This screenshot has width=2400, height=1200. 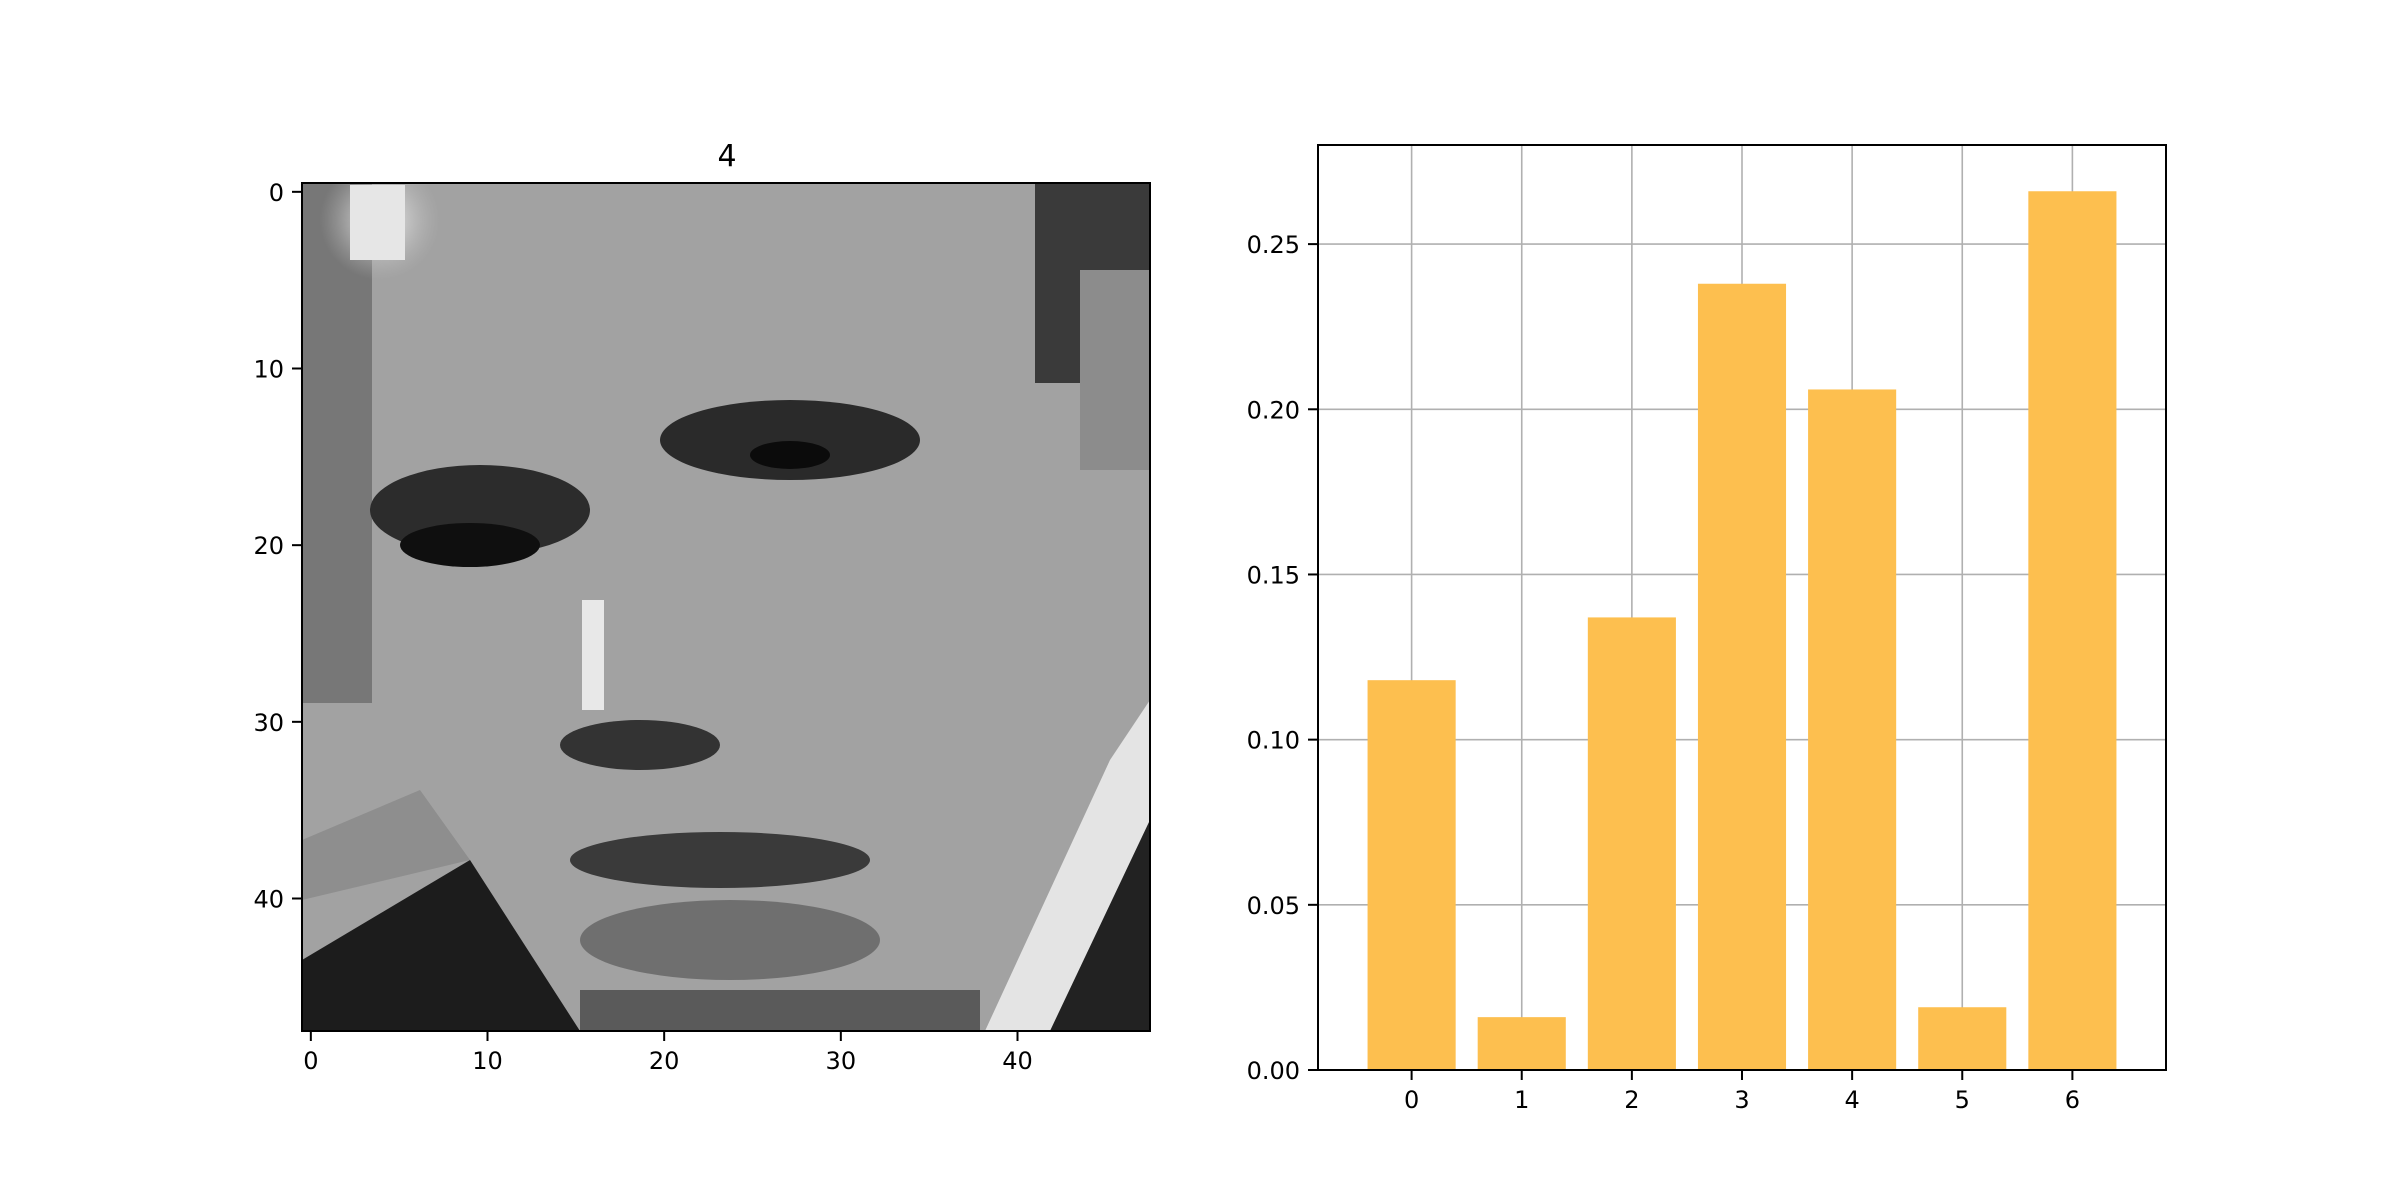 What do you see at coordinates (487, 1061) in the screenshot?
I see `image-x-tick-label: 10` at bounding box center [487, 1061].